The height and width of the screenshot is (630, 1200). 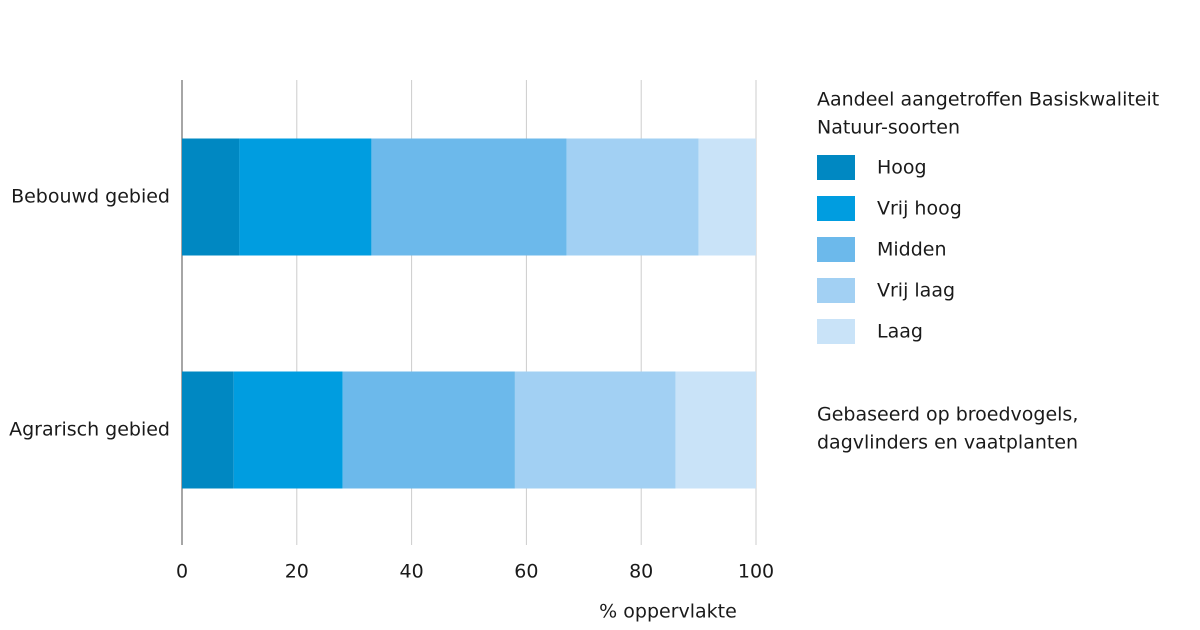 I want to click on legend-title: Aandeel aangetroffen Basiskwaliteit, so click(x=988, y=100).